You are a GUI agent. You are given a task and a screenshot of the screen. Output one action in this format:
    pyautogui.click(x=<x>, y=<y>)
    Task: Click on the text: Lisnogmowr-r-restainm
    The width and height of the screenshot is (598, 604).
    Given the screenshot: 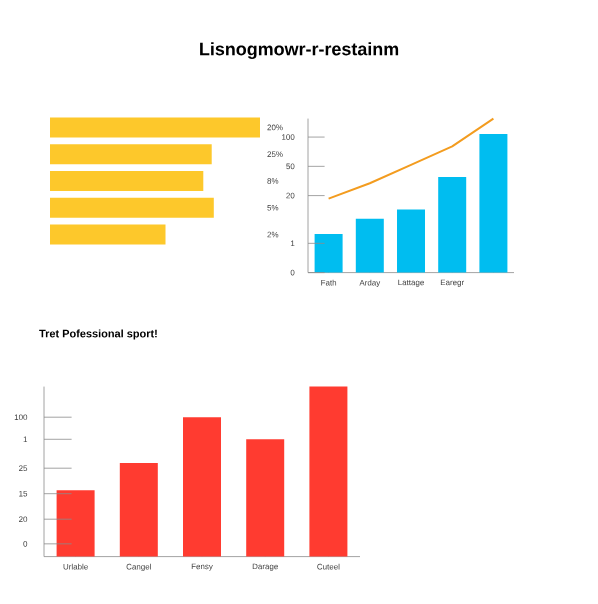 What is the action you would take?
    pyautogui.click(x=299, y=51)
    